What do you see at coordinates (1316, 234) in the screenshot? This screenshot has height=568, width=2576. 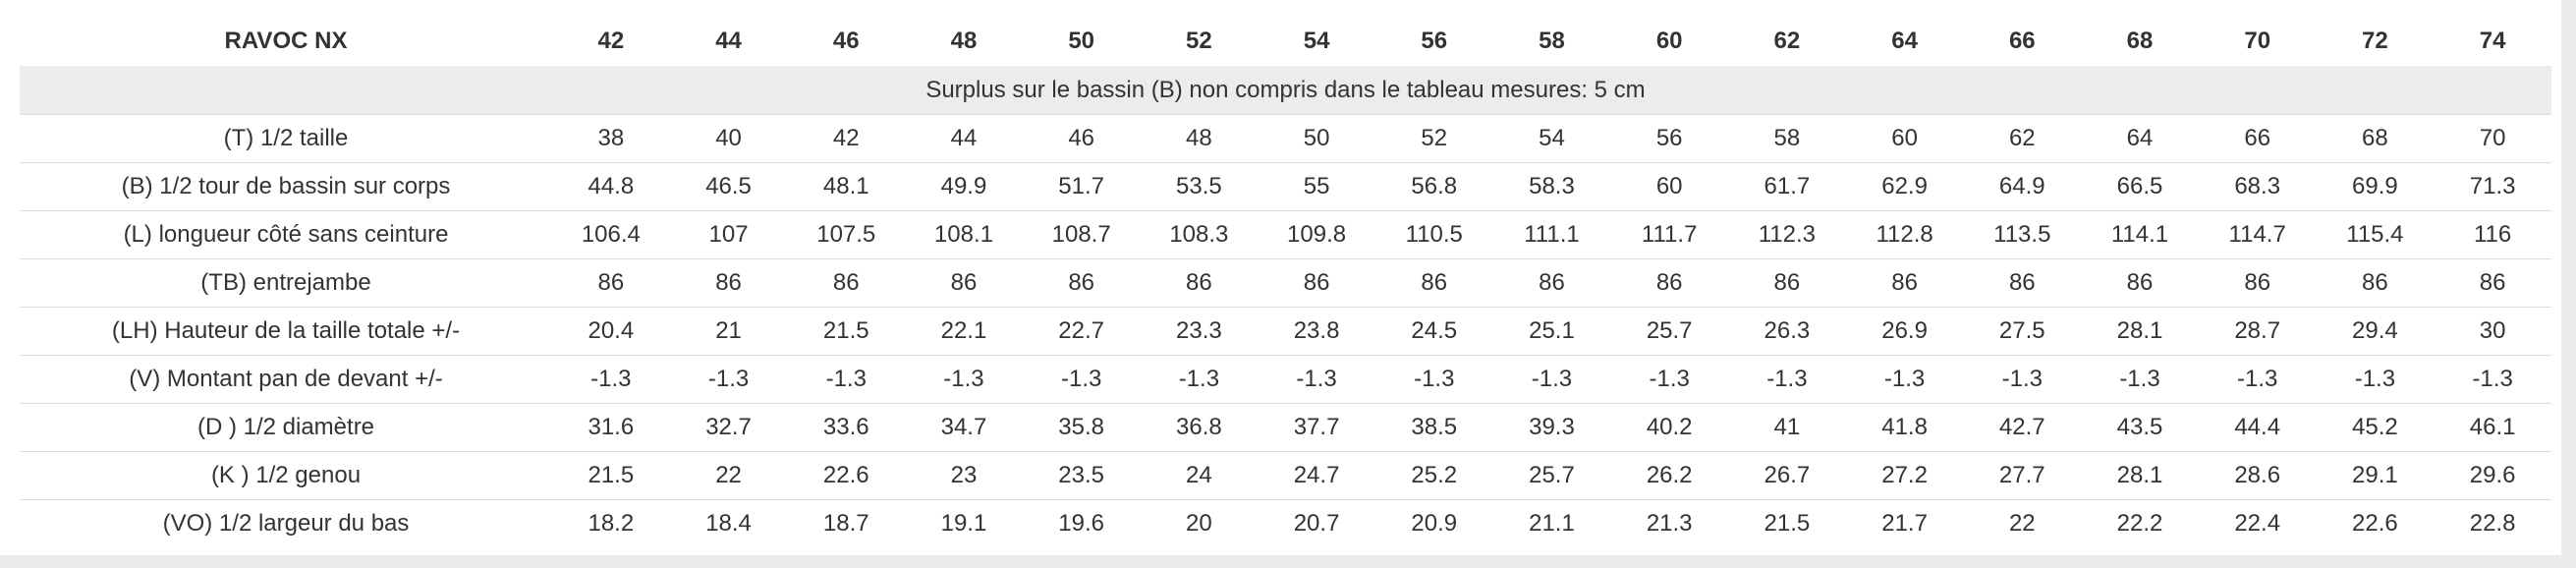 I see `measurement-cell: 109.8` at bounding box center [1316, 234].